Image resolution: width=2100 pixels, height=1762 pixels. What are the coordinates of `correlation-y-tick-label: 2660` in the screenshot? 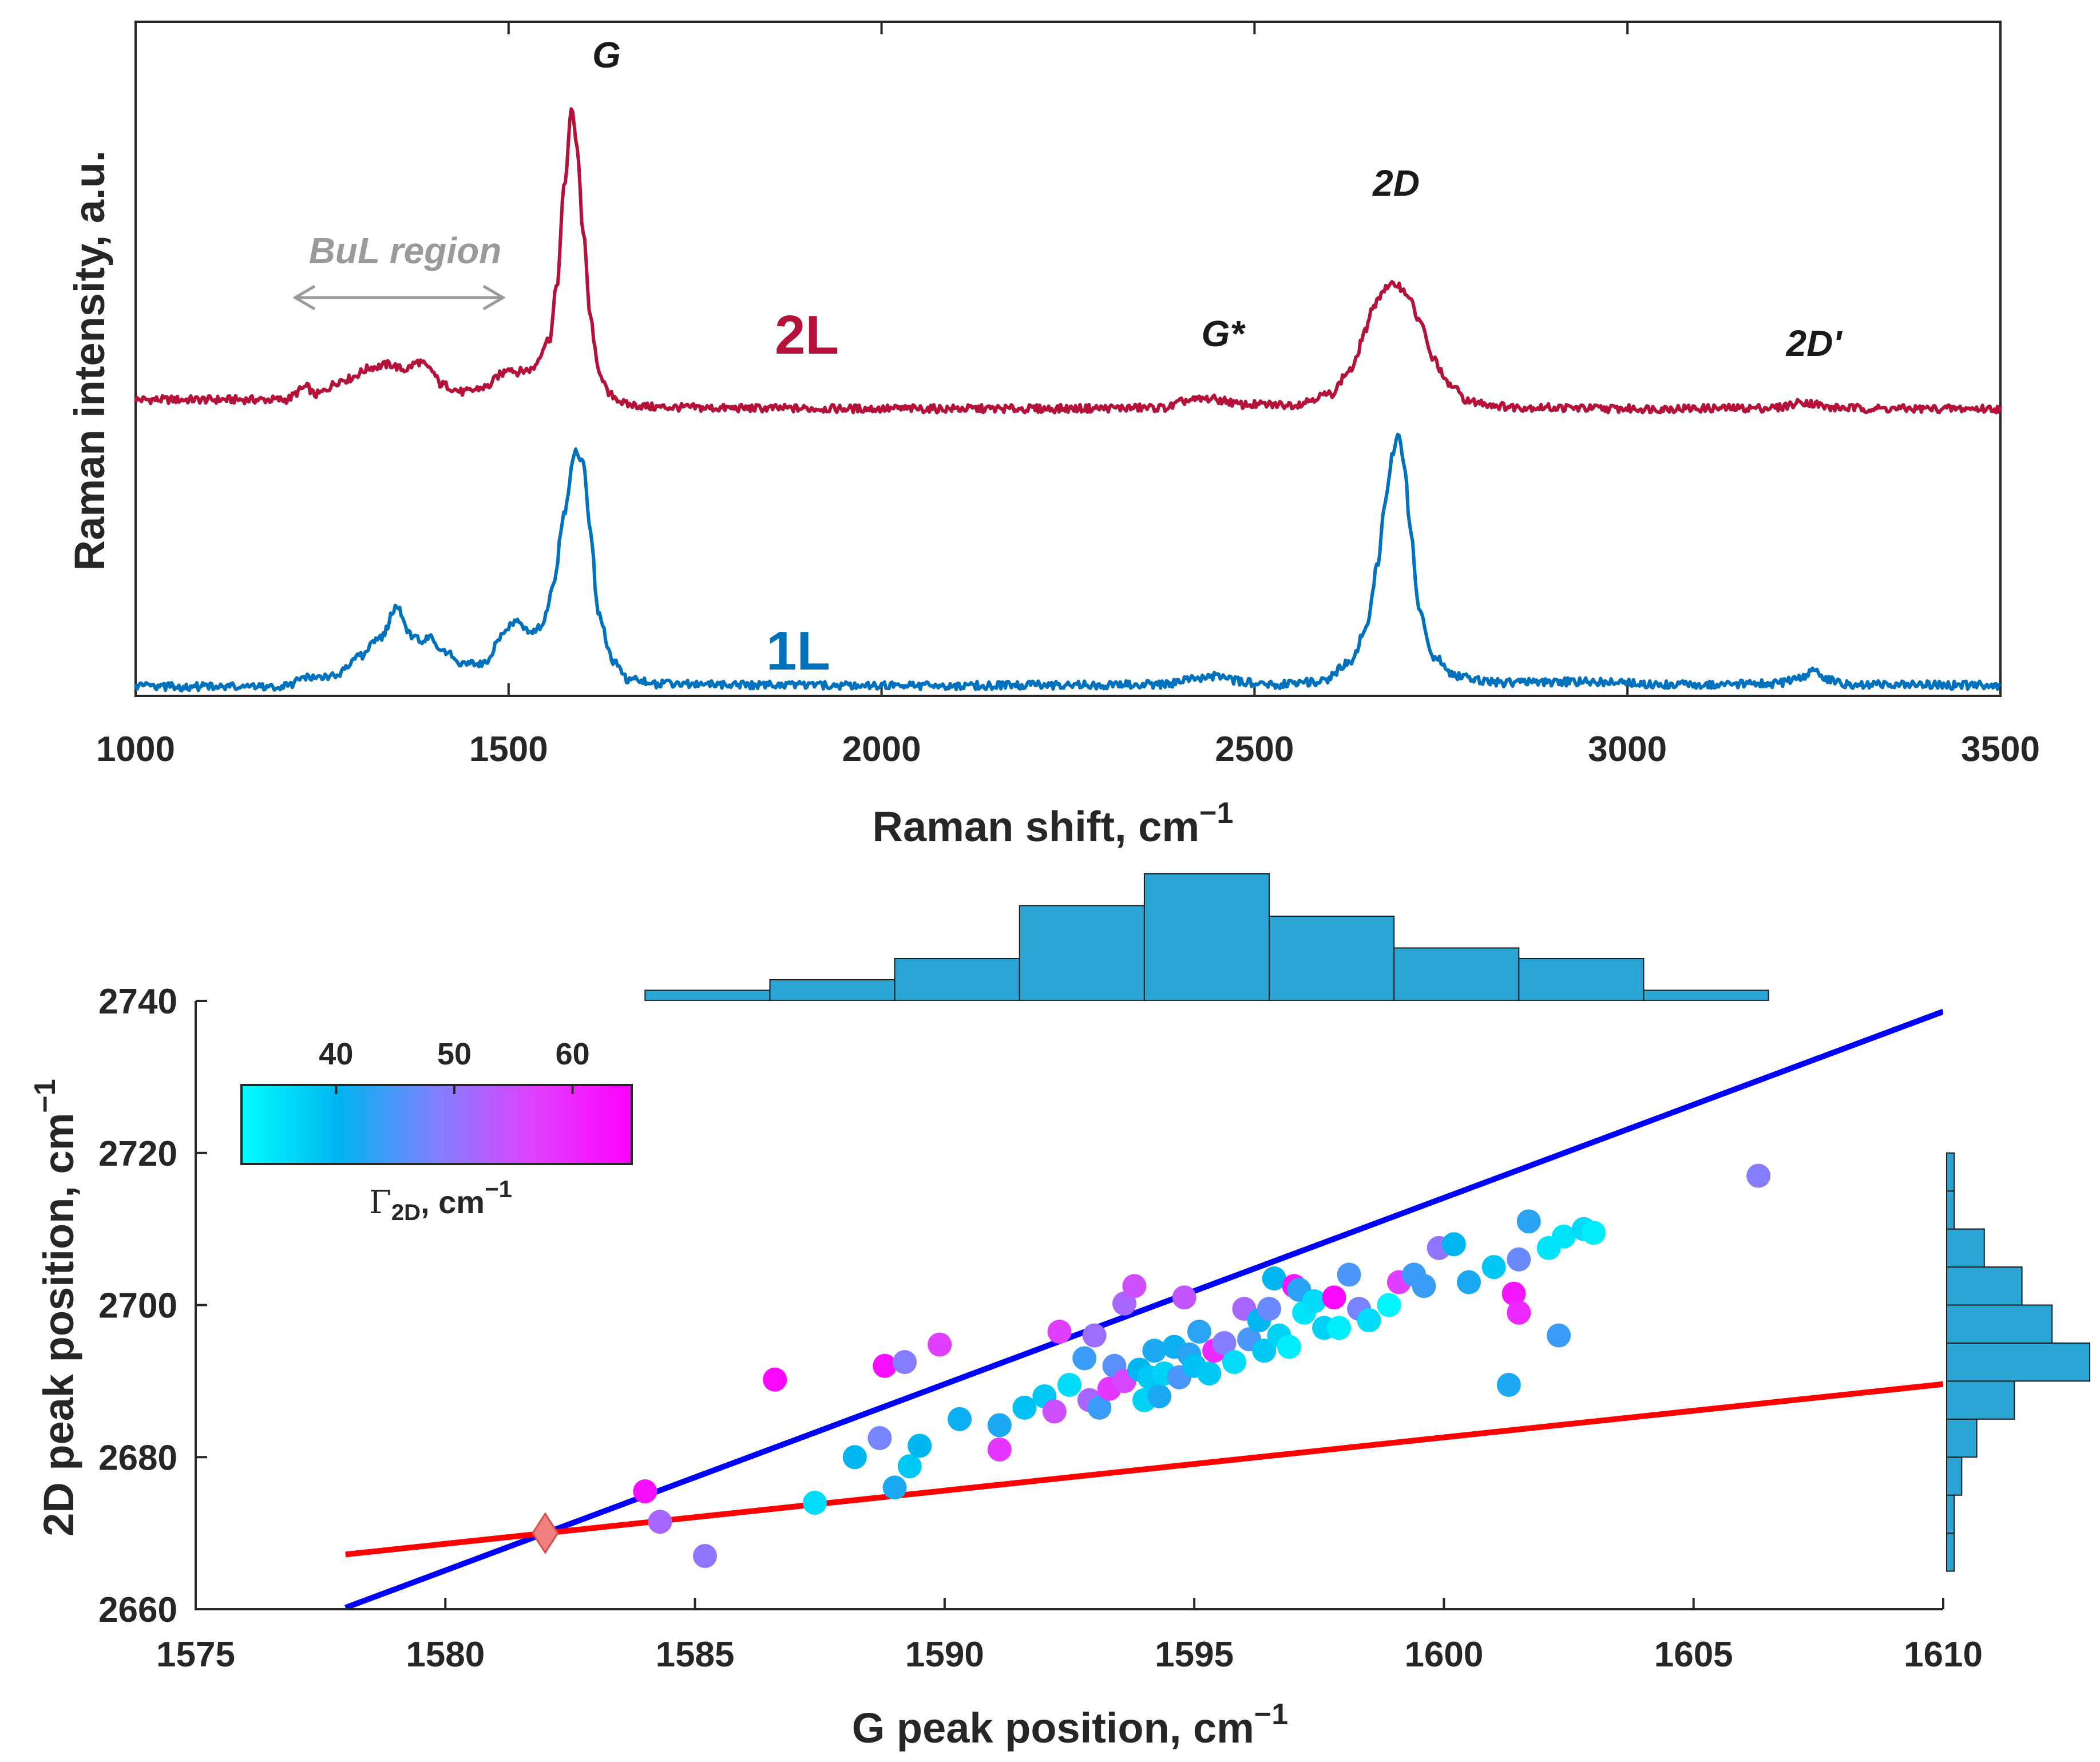 It's located at (137, 1610).